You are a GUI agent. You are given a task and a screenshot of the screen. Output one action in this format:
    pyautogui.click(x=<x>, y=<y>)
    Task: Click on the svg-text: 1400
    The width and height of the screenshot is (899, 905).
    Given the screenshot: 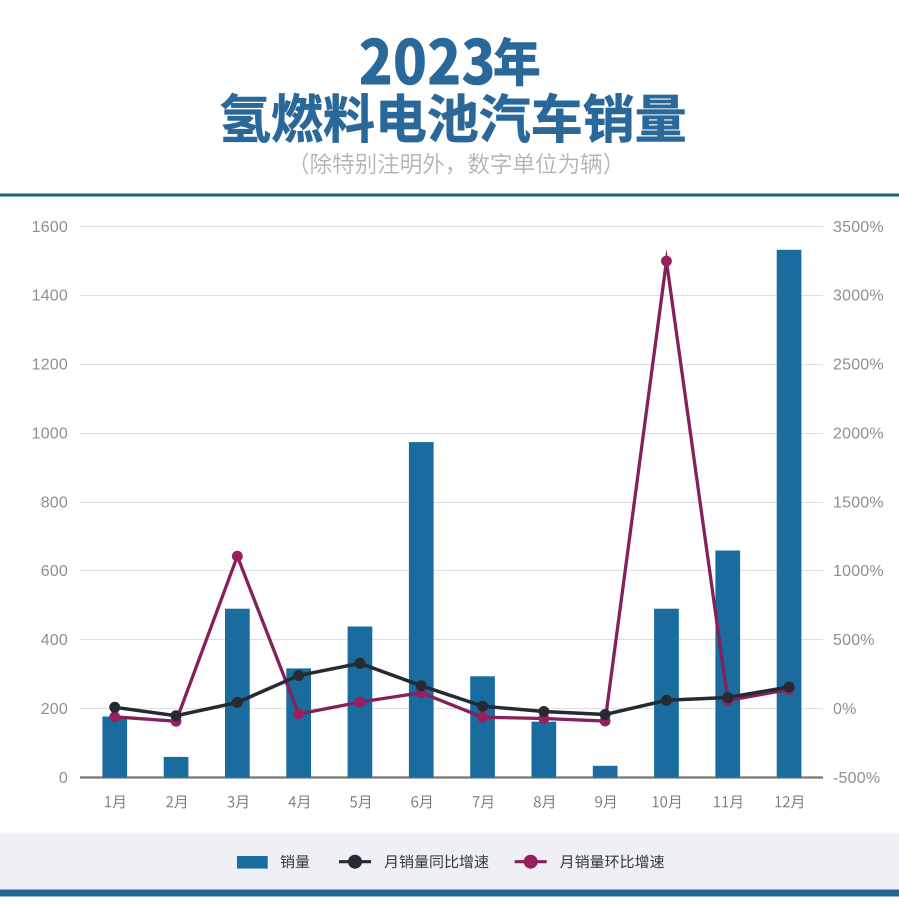 What is the action you would take?
    pyautogui.click(x=50, y=296)
    